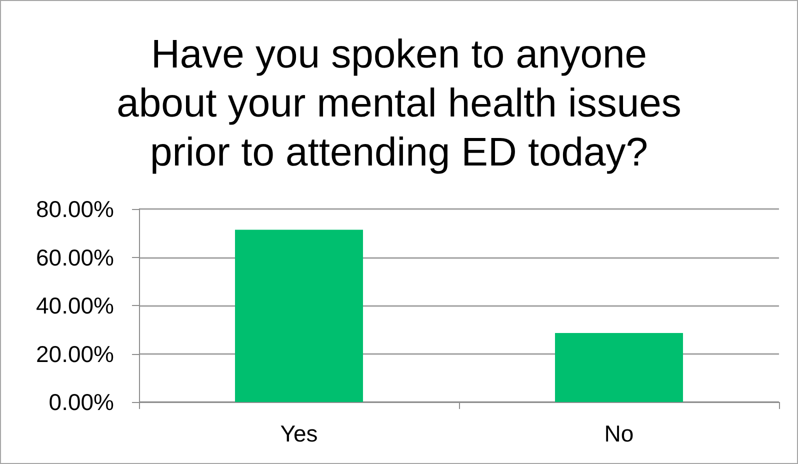 This screenshot has width=798, height=464. What do you see at coordinates (75, 209) in the screenshot?
I see `y-tick-label: 80.00%` at bounding box center [75, 209].